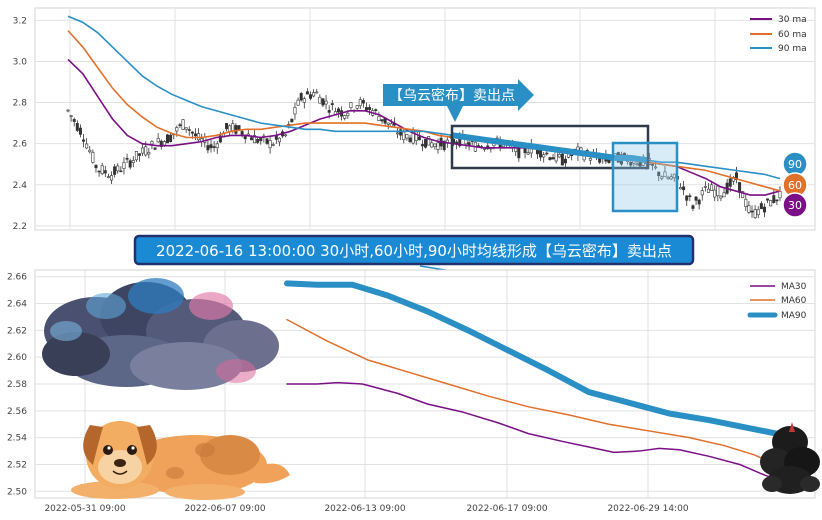  What do you see at coordinates (17, 331) in the screenshot?
I see `bottom-y-tick-label: 2.62` at bounding box center [17, 331].